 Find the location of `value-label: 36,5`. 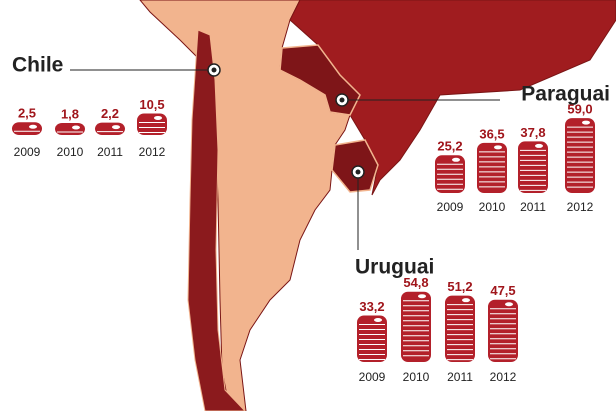

value-label: 36,5 is located at coordinates (491, 133).